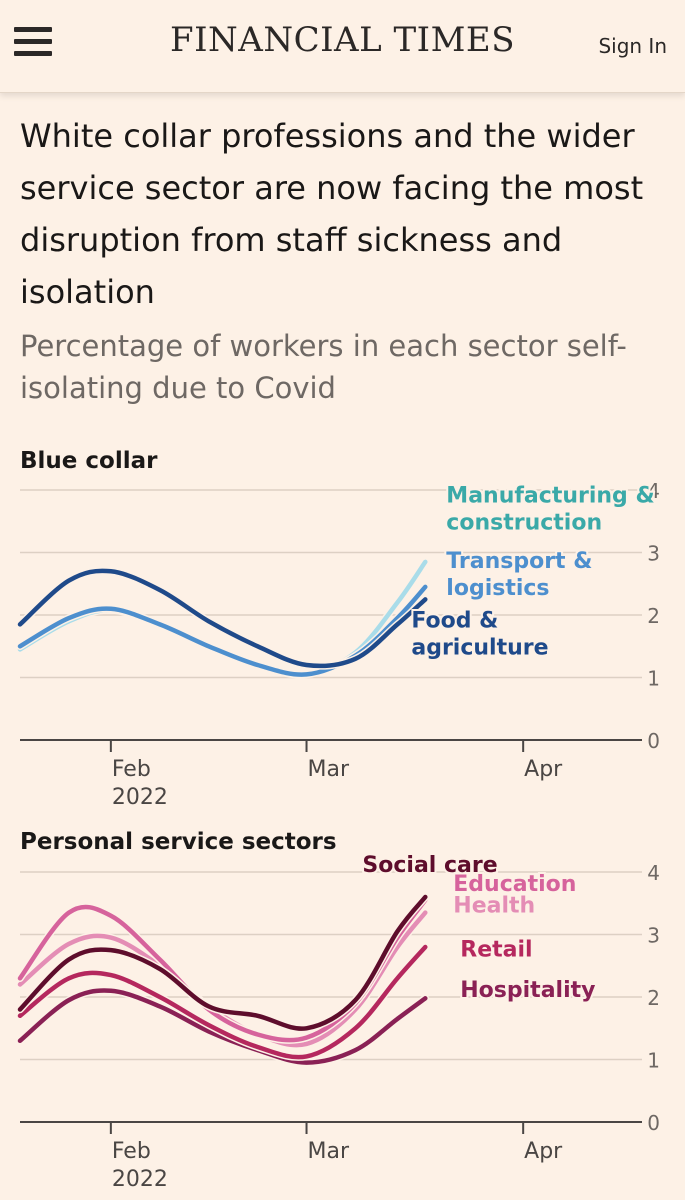  Describe the element at coordinates (222, 618) in the screenshot. I see `series-line-food-agriculture` at that location.